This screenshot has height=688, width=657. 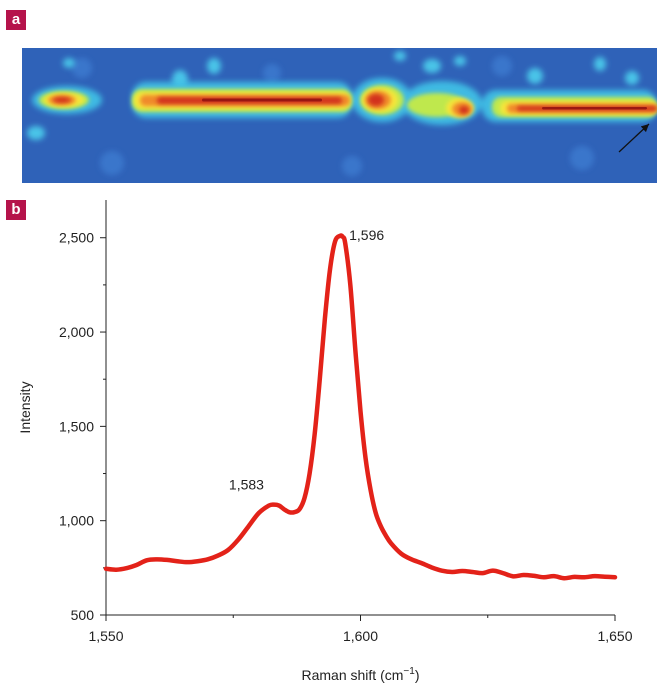 What do you see at coordinates (83, 615) in the screenshot?
I see `y-tick-label: 500` at bounding box center [83, 615].